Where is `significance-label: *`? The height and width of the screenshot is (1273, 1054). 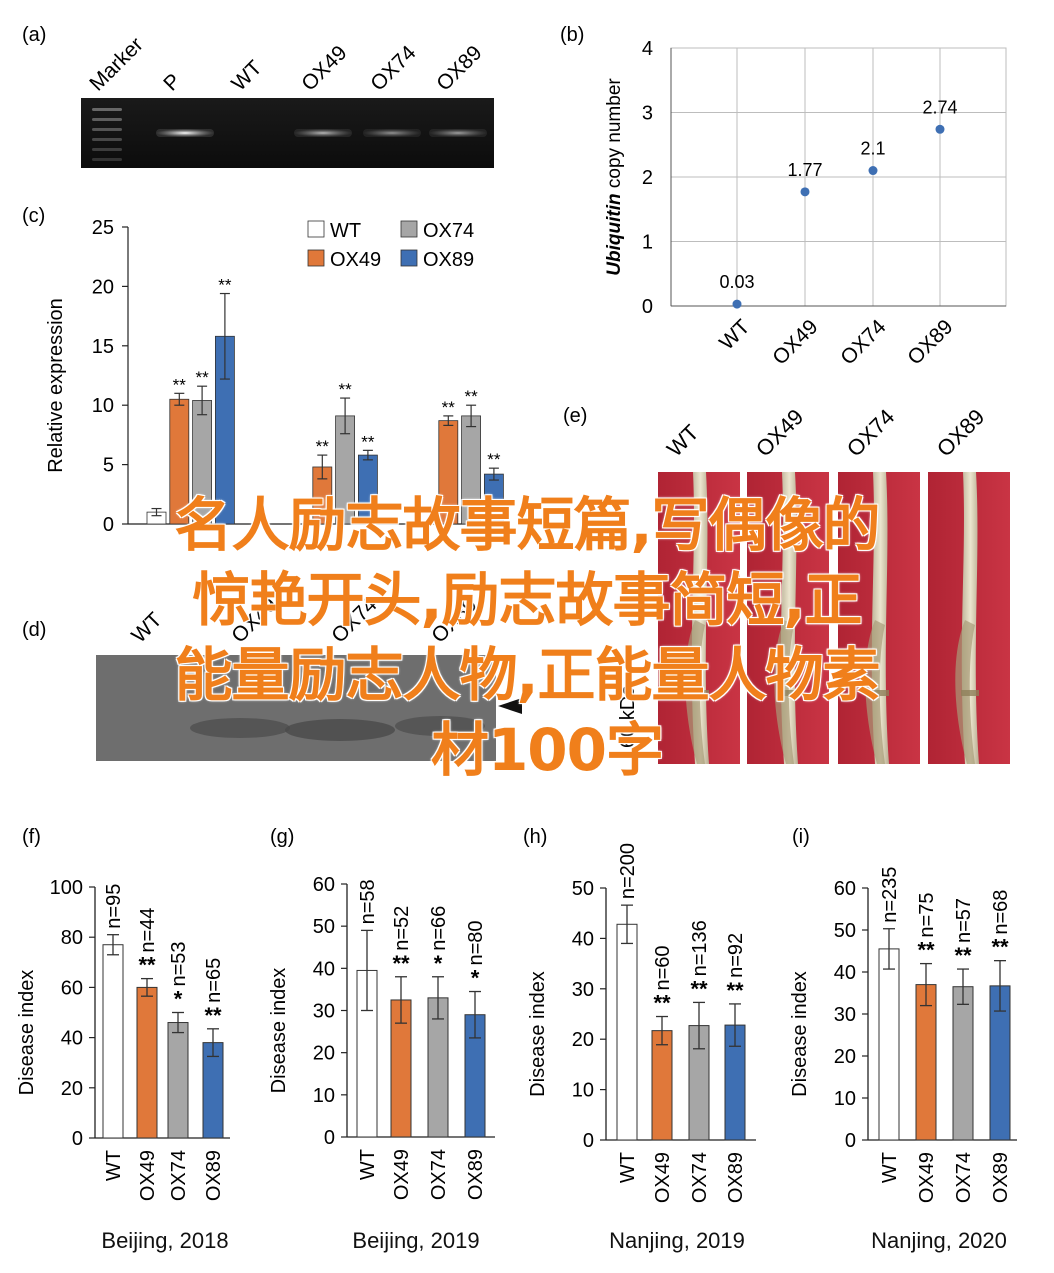
significance-label: * is located at coordinates (475, 978).